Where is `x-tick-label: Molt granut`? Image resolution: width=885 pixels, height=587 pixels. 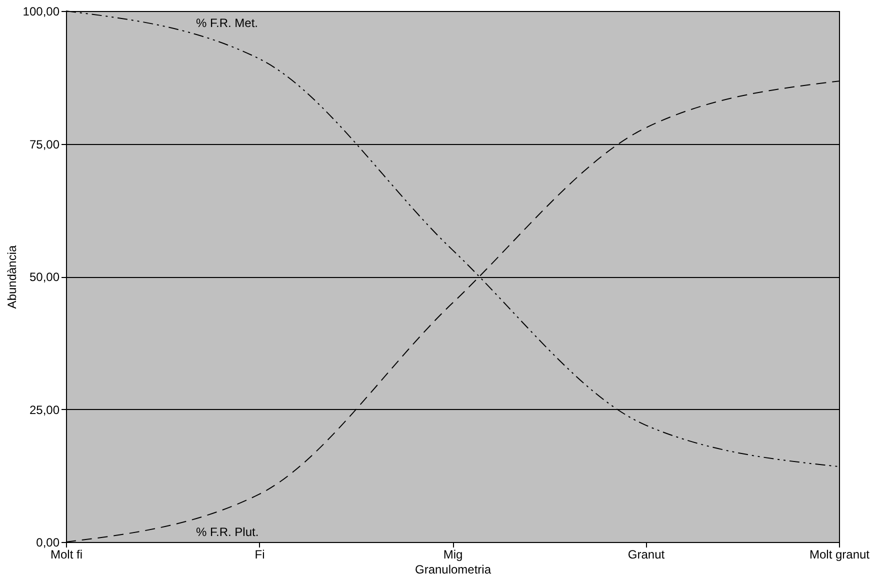 x-tick-label: Molt granut is located at coordinates (839, 555).